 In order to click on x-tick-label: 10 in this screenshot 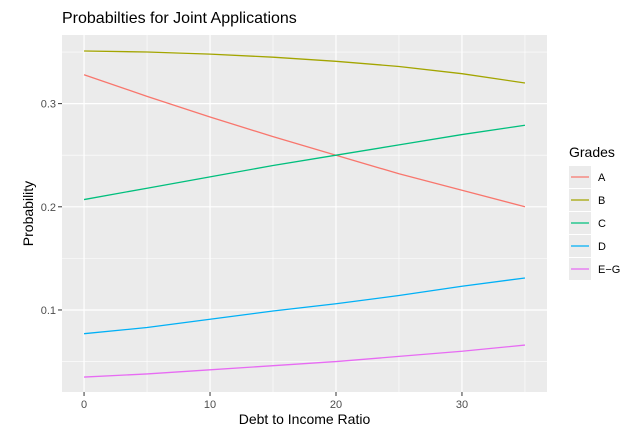, I will do `click(210, 405)`.